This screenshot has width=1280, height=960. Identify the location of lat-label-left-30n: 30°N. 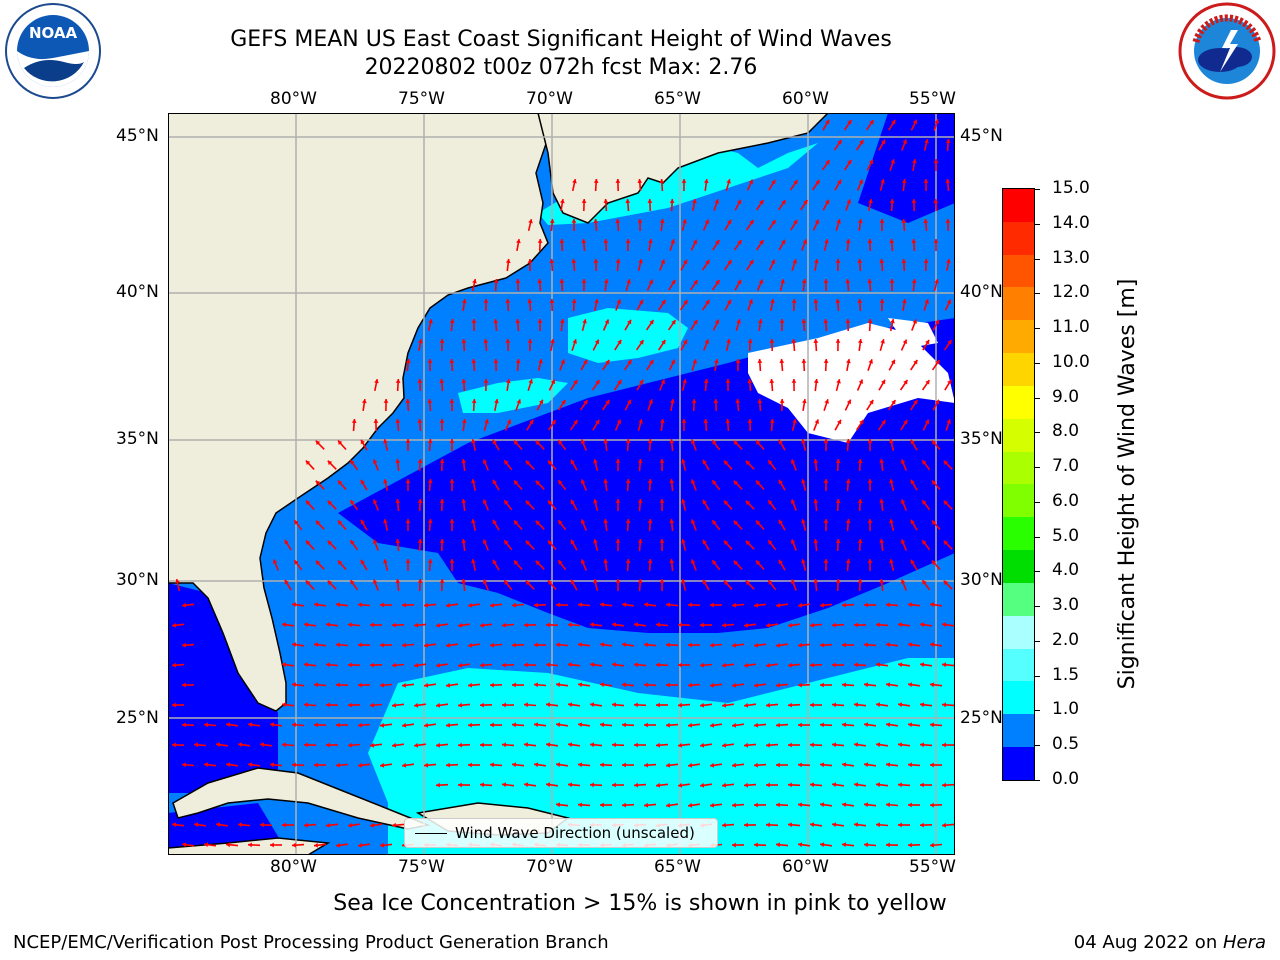
(137, 580).